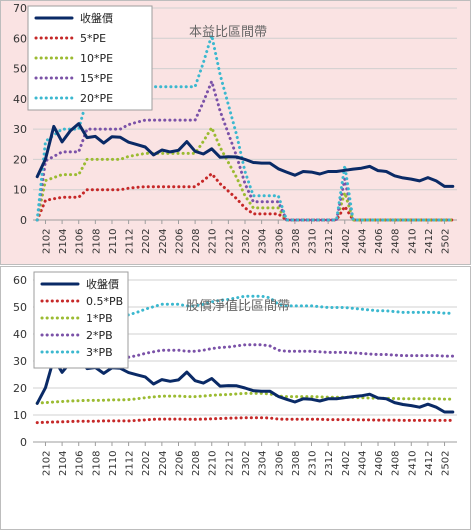 The image size is (471, 530). Describe the element at coordinates (23, 220) in the screenshot. I see `pe-y-tick-label: 0` at that location.